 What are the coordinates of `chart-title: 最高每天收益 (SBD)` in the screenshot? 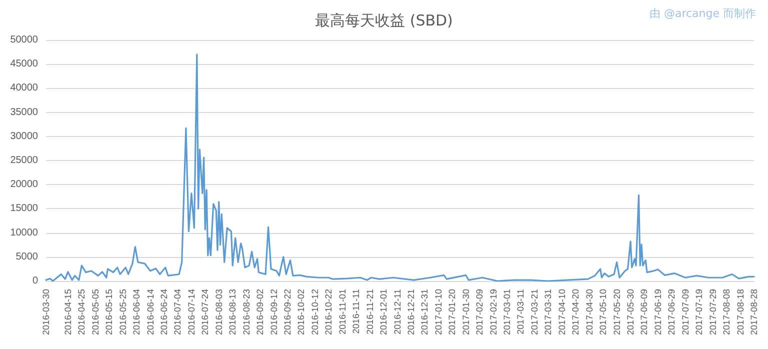 It's located at (384, 21).